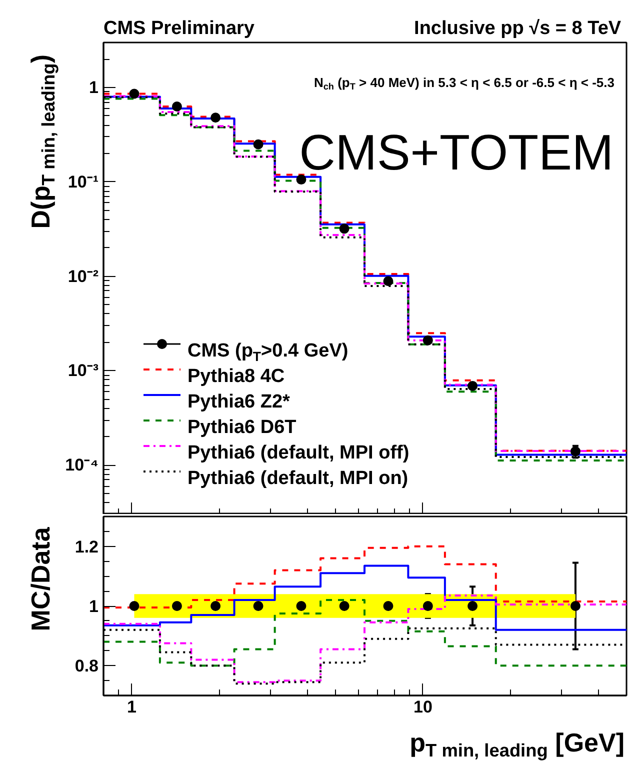 This screenshot has height=768, width=628. I want to click on y-tick-label: 10⁻³, so click(83, 370).